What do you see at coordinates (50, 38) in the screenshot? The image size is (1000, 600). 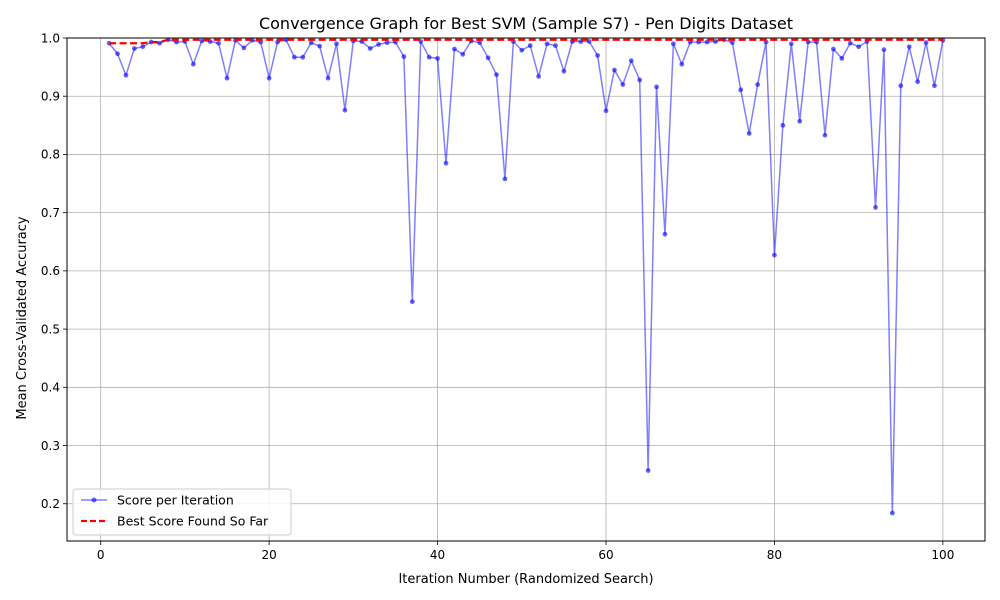 I see `y-tick-label: 1.0` at bounding box center [50, 38].